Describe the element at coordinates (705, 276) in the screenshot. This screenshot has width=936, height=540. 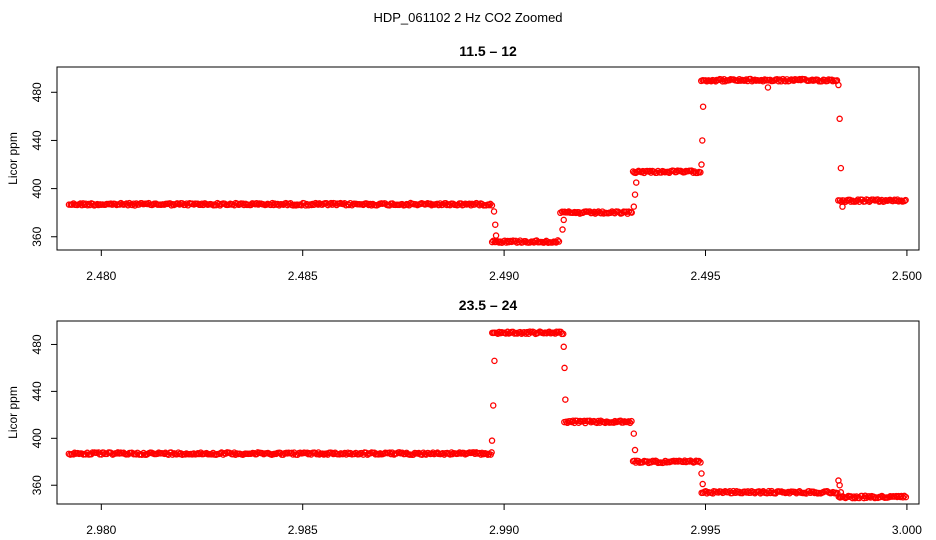
I see `x-tick-label: 2.495` at that location.